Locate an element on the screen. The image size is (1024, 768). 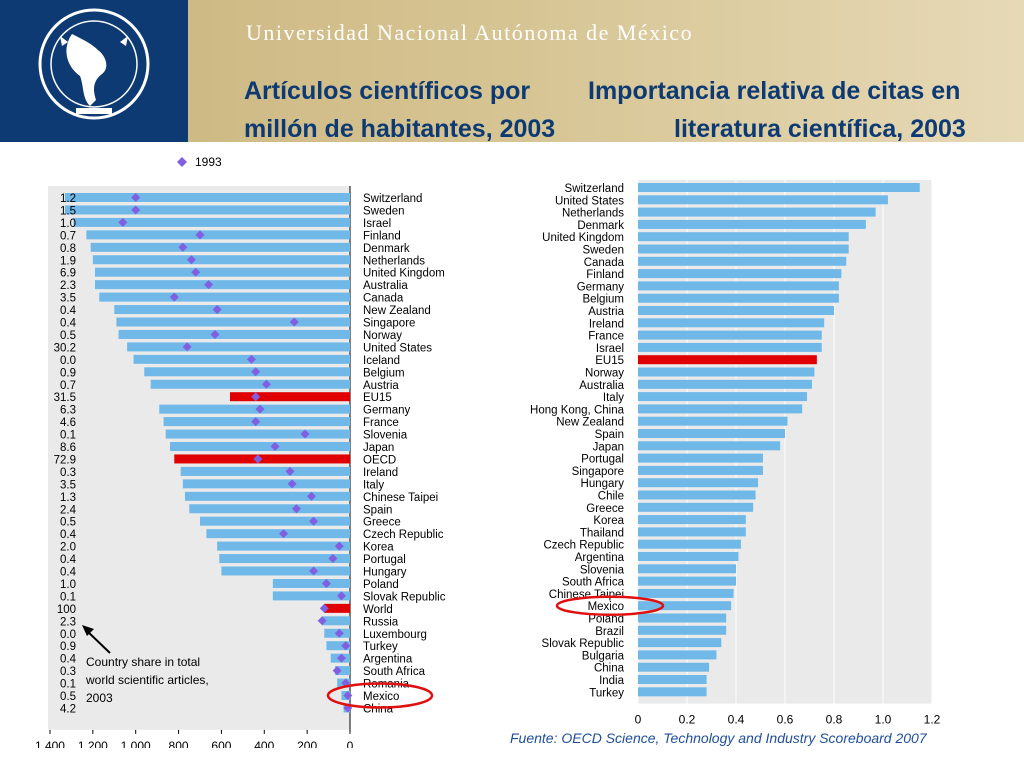
annotation-arrow is located at coordinates (98, 641).